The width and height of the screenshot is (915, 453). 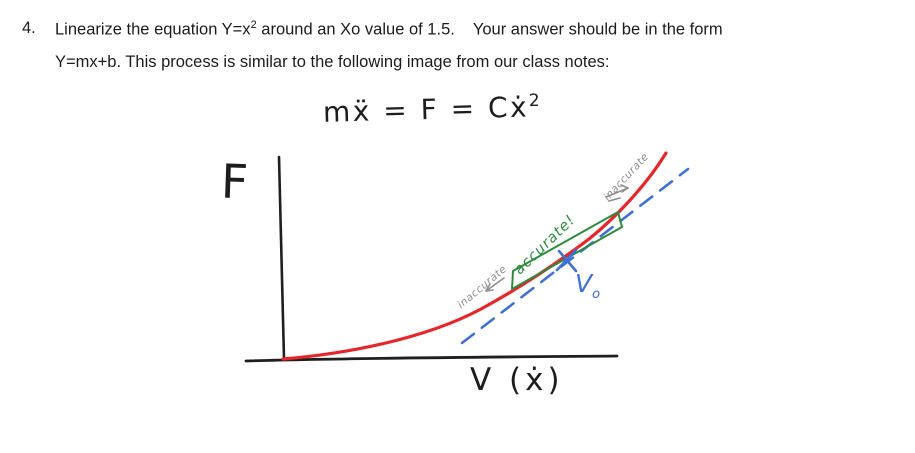 I want to click on inaccurate-left-arrow-icon, so click(x=495, y=284).